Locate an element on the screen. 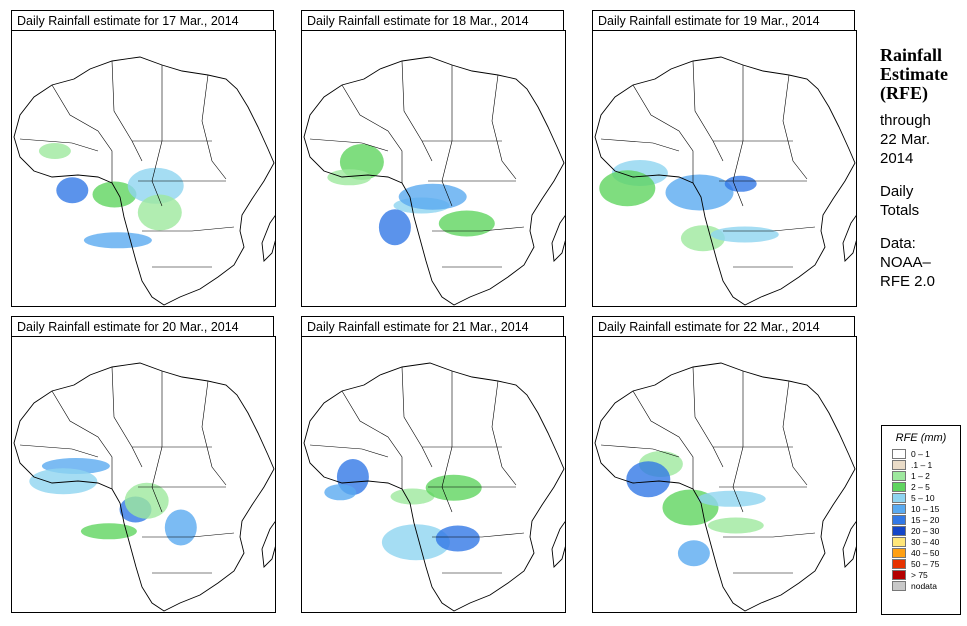 This screenshot has height=626, width=967. legend-item: 20 – 30 is located at coordinates (921, 530).